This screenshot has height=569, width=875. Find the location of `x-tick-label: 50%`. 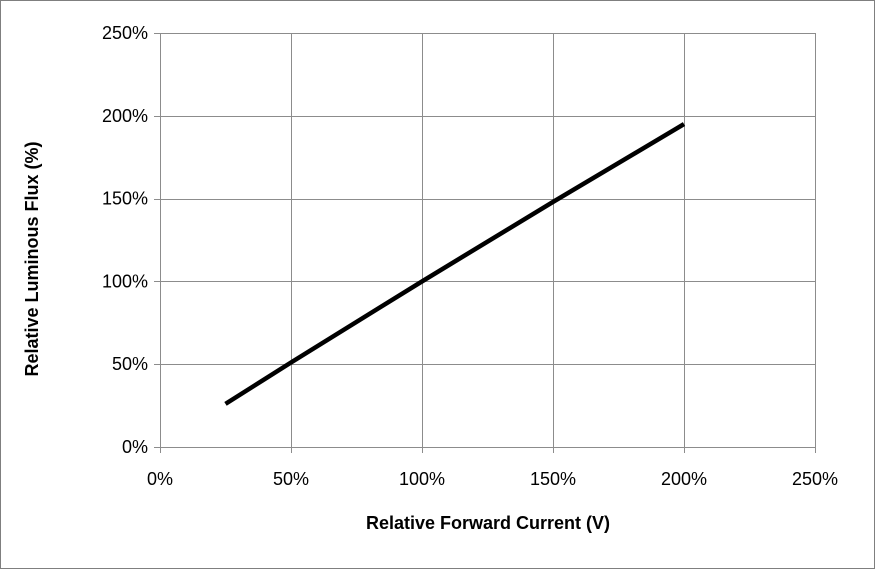

x-tick-label: 50% is located at coordinates (291, 479).